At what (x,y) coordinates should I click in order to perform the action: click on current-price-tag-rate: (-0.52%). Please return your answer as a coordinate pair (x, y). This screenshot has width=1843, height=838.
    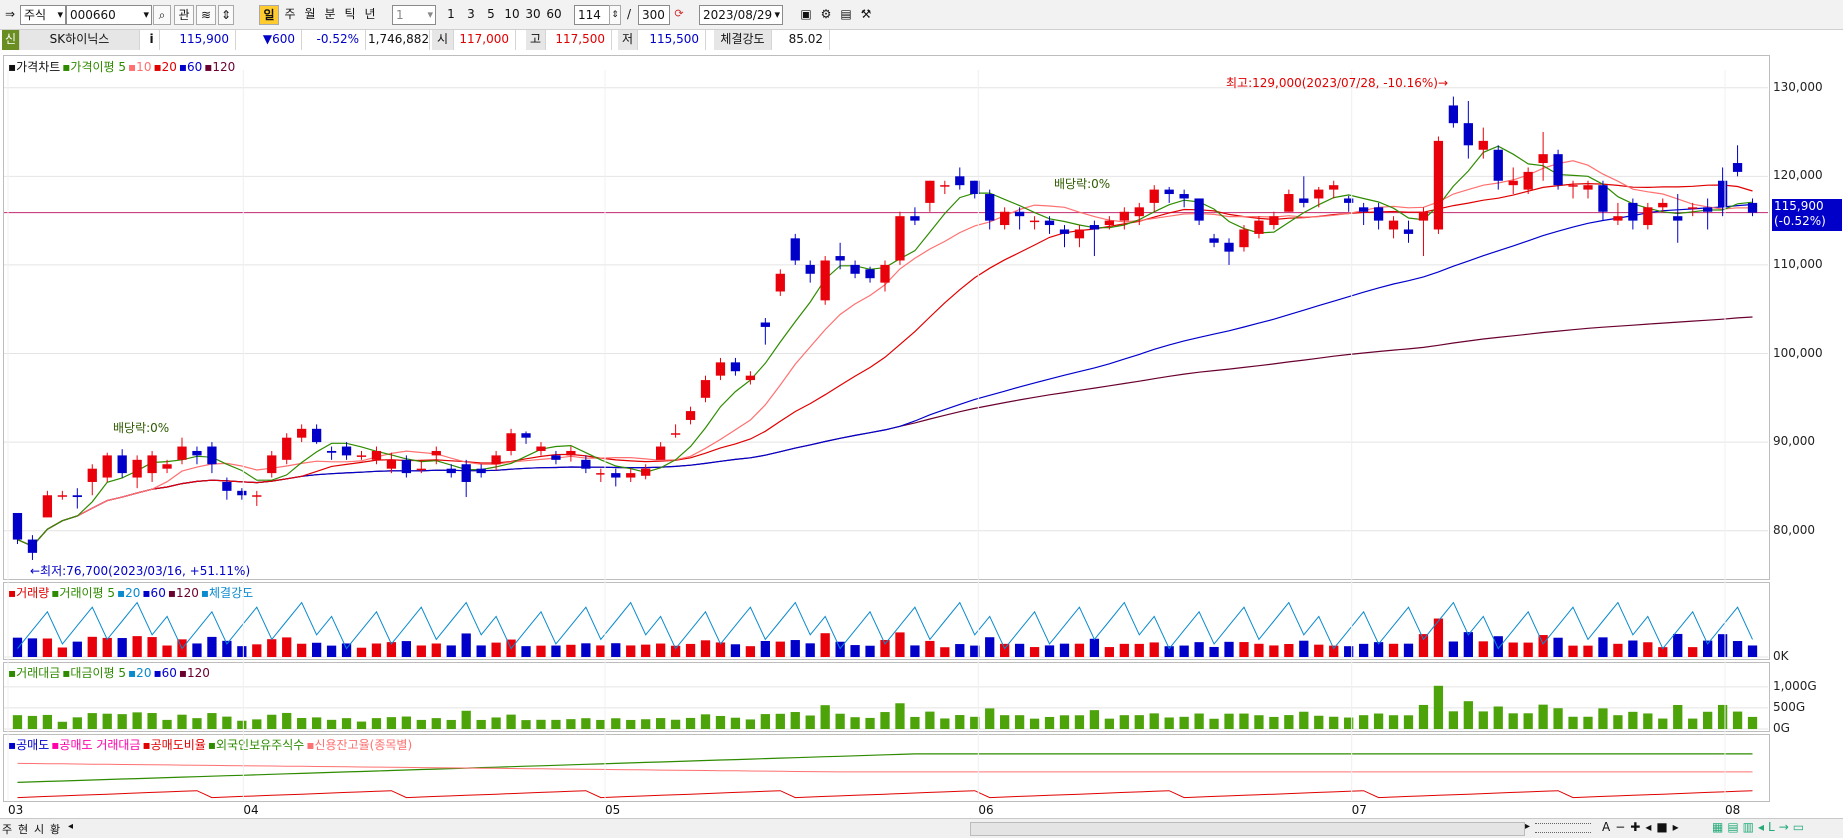
    Looking at the image, I should click on (1800, 221).